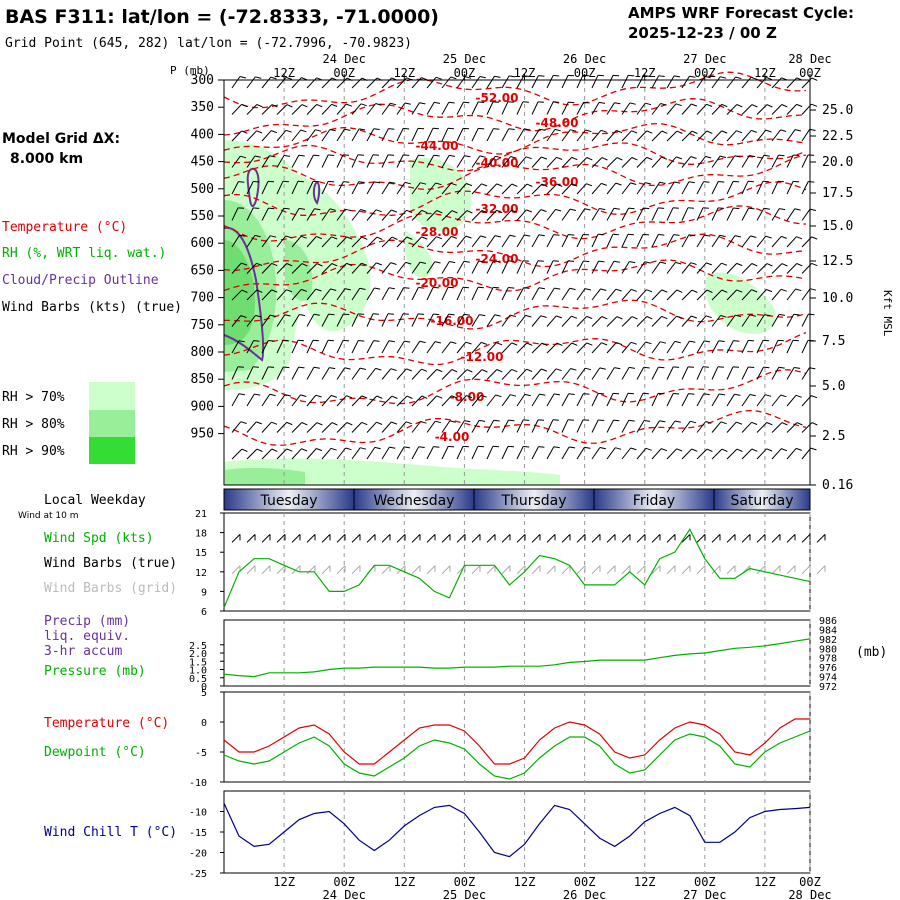 The height and width of the screenshot is (900, 900). What do you see at coordinates (515, 157) in the screenshot?
I see `temperature-contour` at bounding box center [515, 157].